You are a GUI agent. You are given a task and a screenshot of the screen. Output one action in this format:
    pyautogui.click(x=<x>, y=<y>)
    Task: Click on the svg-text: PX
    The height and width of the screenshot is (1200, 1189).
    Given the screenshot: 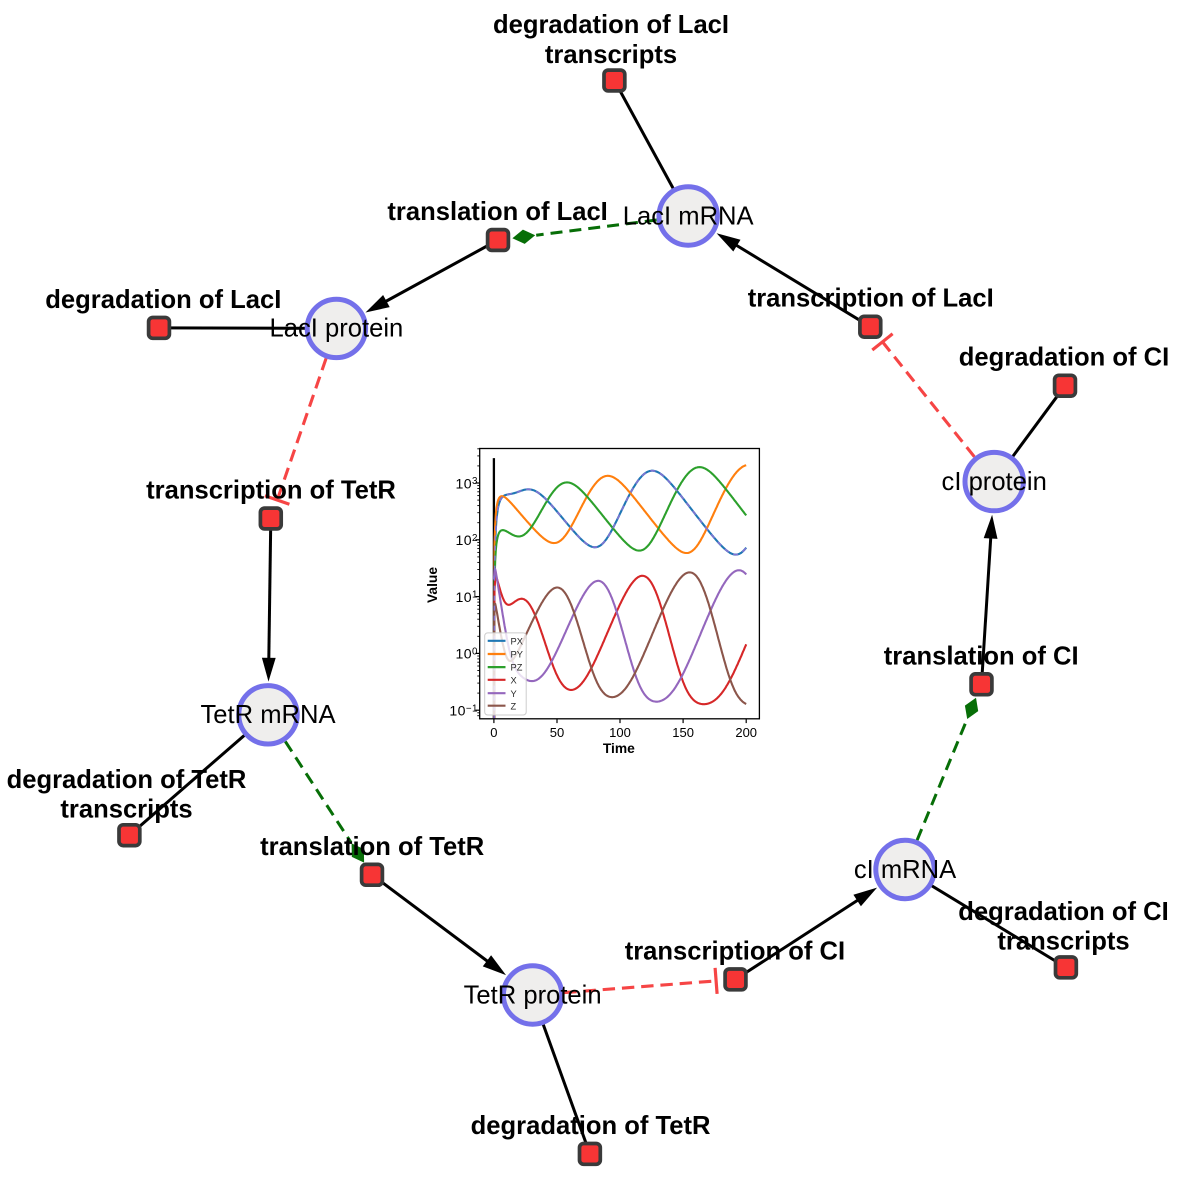 What is the action you would take?
    pyautogui.click(x=517, y=641)
    